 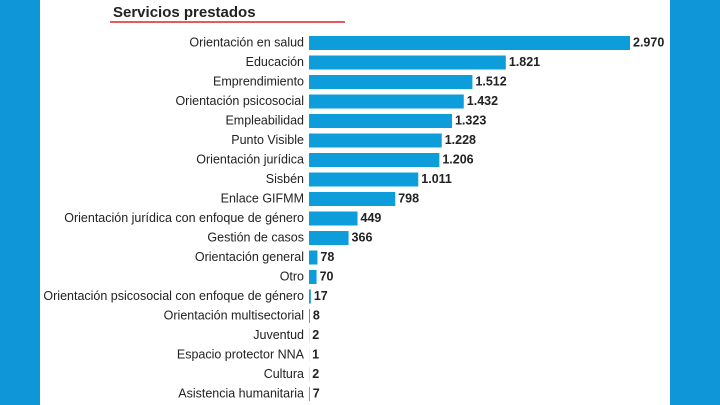 I want to click on chart-title: Servicios prestados, so click(x=184, y=12).